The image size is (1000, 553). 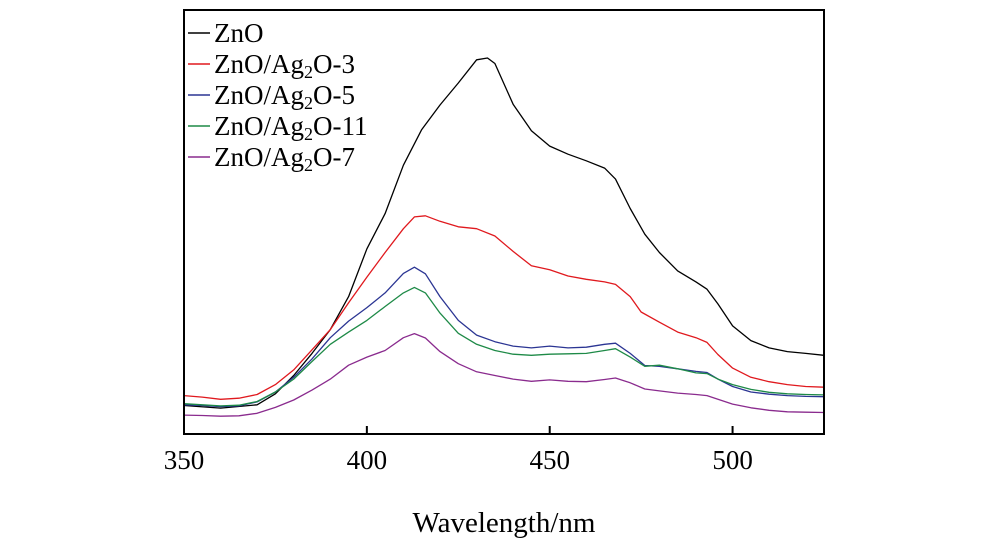 What do you see at coordinates (367, 460) in the screenshot?
I see `x-tick-label: 400` at bounding box center [367, 460].